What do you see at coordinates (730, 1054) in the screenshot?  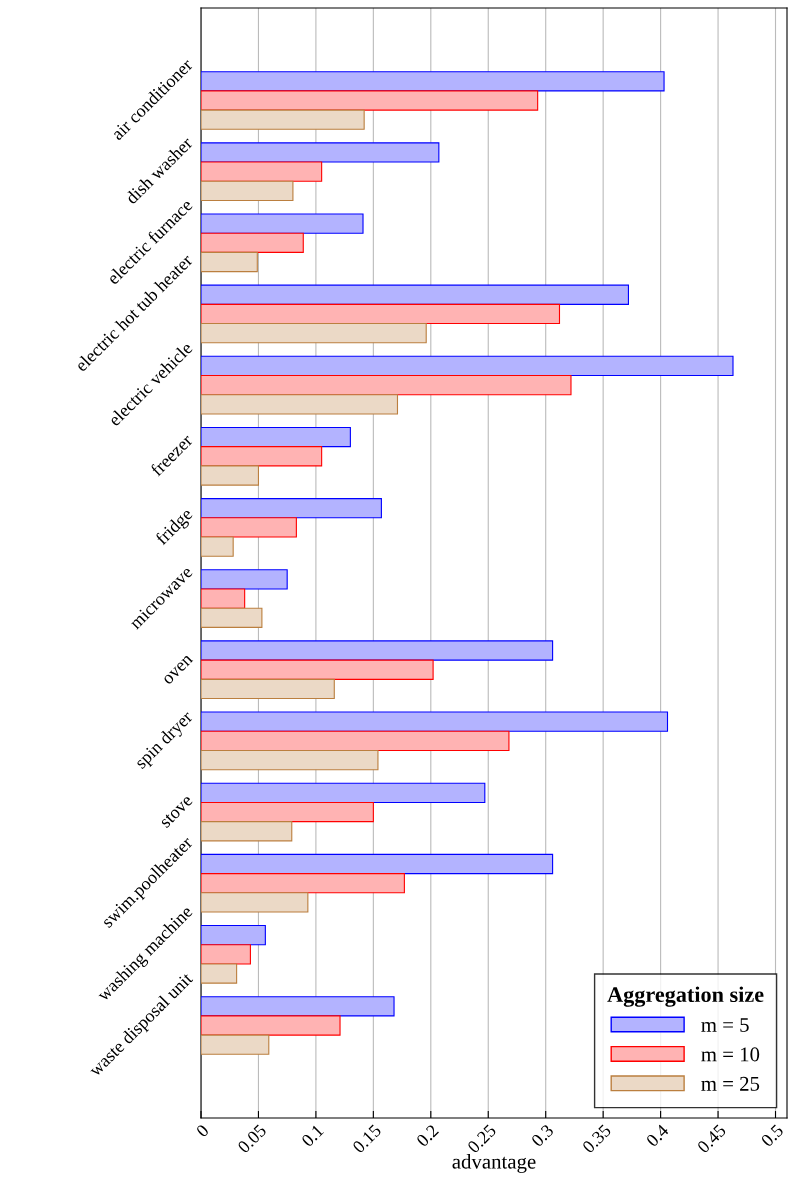 I see `legend-label: m = 10` at bounding box center [730, 1054].